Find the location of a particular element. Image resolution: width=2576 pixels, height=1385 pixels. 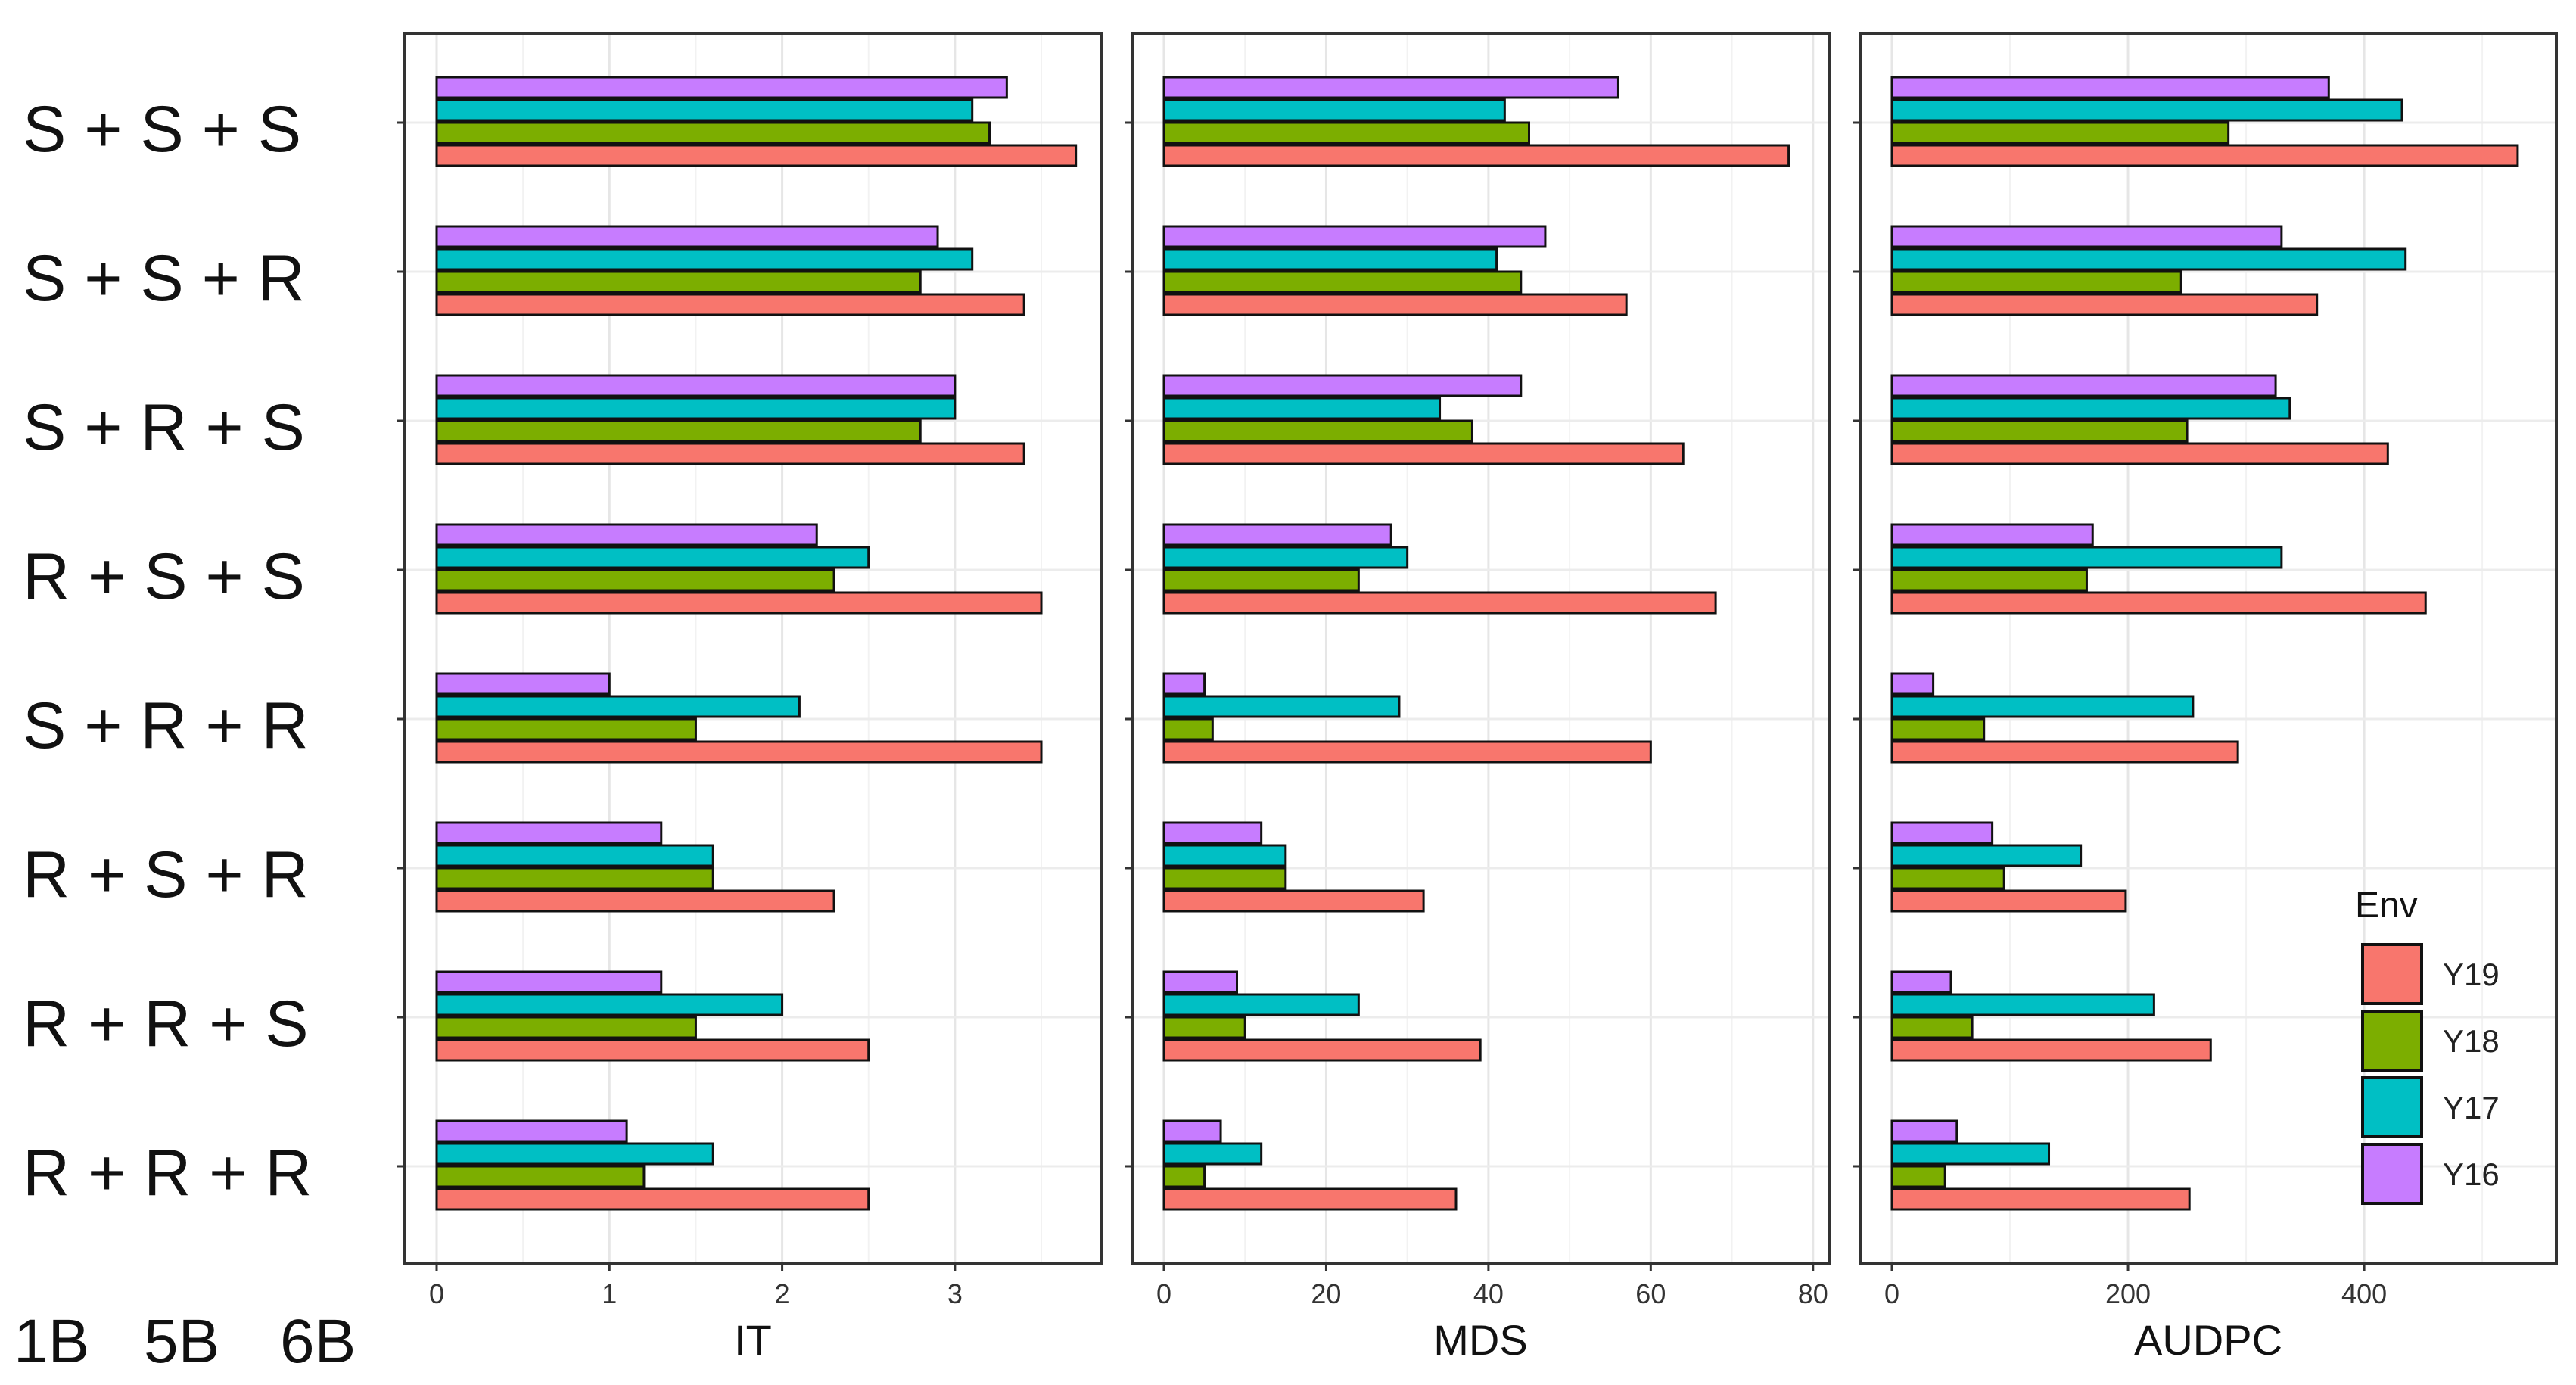

bar-mds-s-s-s-y16 is located at coordinates (1390, 87).